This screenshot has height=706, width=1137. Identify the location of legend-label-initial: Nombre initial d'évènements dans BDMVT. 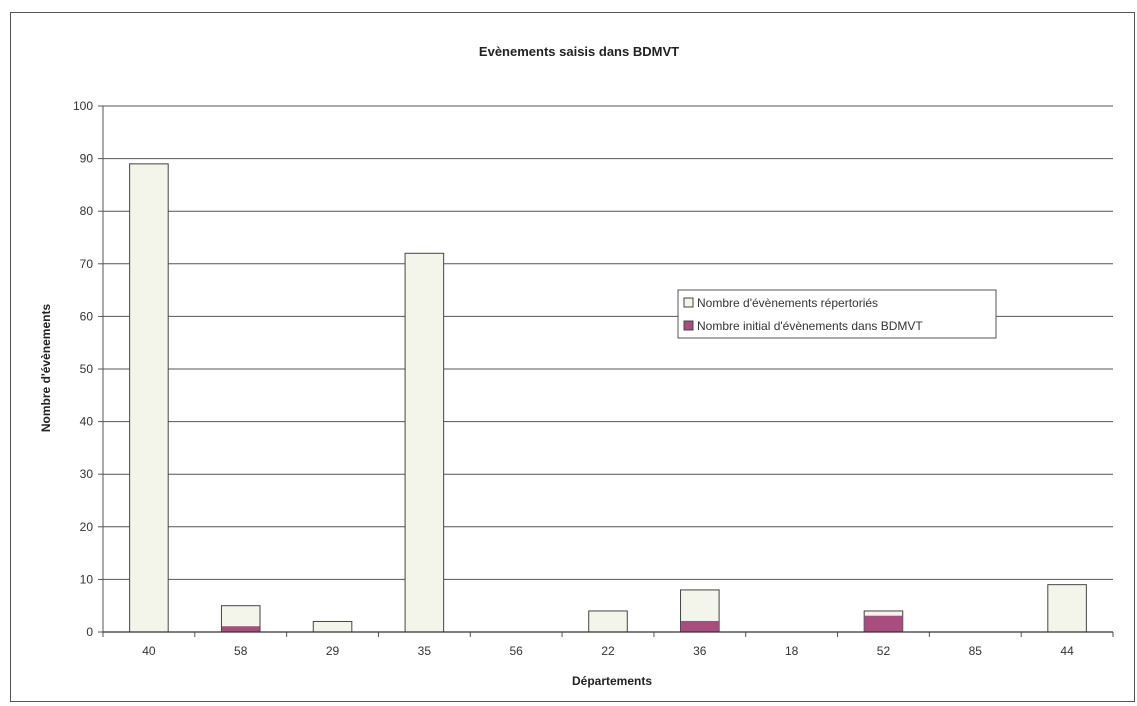
(810, 326).